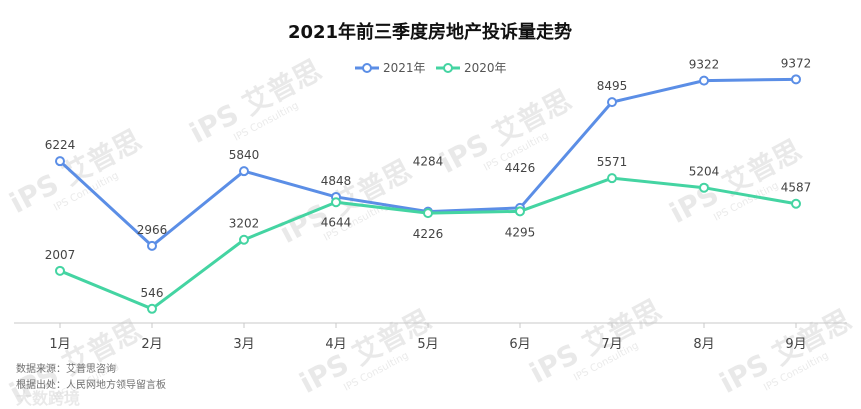  Describe the element at coordinates (152, 293) in the screenshot. I see `data-label: 546` at that location.